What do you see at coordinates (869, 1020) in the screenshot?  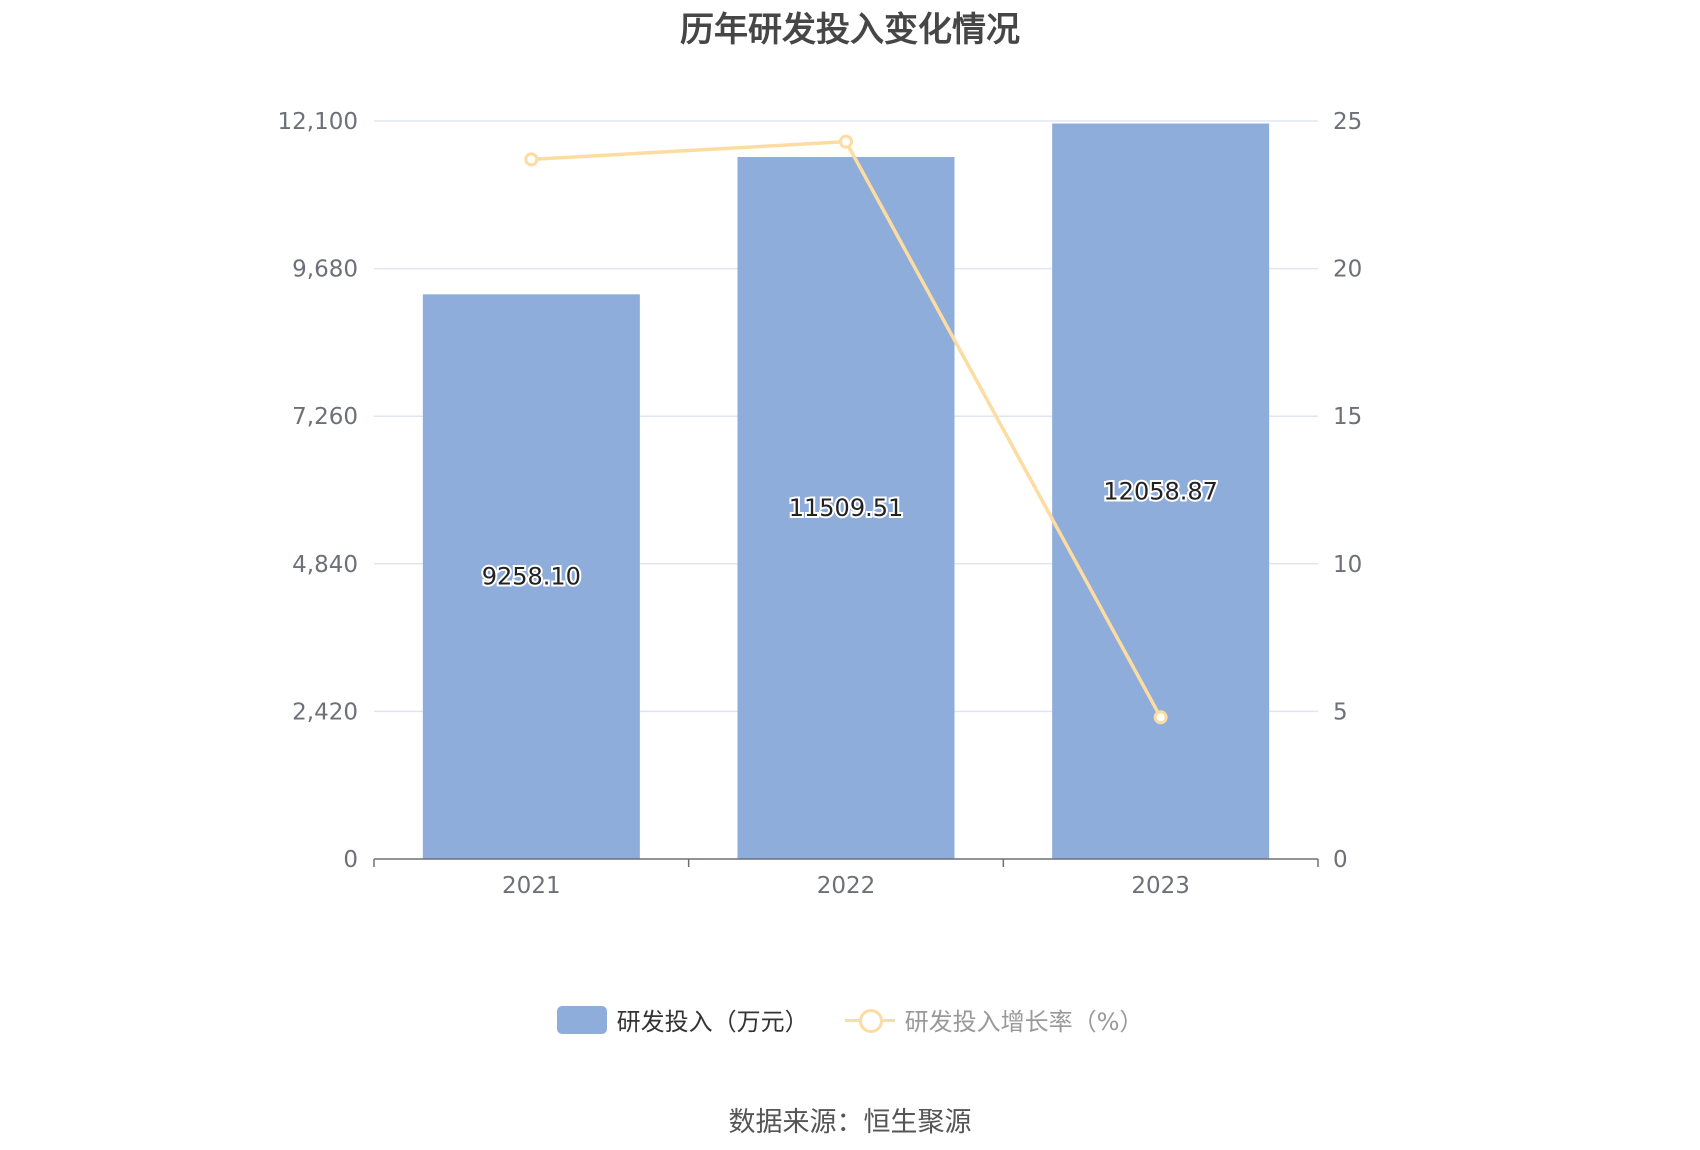 I see `legend-swatch-line` at bounding box center [869, 1020].